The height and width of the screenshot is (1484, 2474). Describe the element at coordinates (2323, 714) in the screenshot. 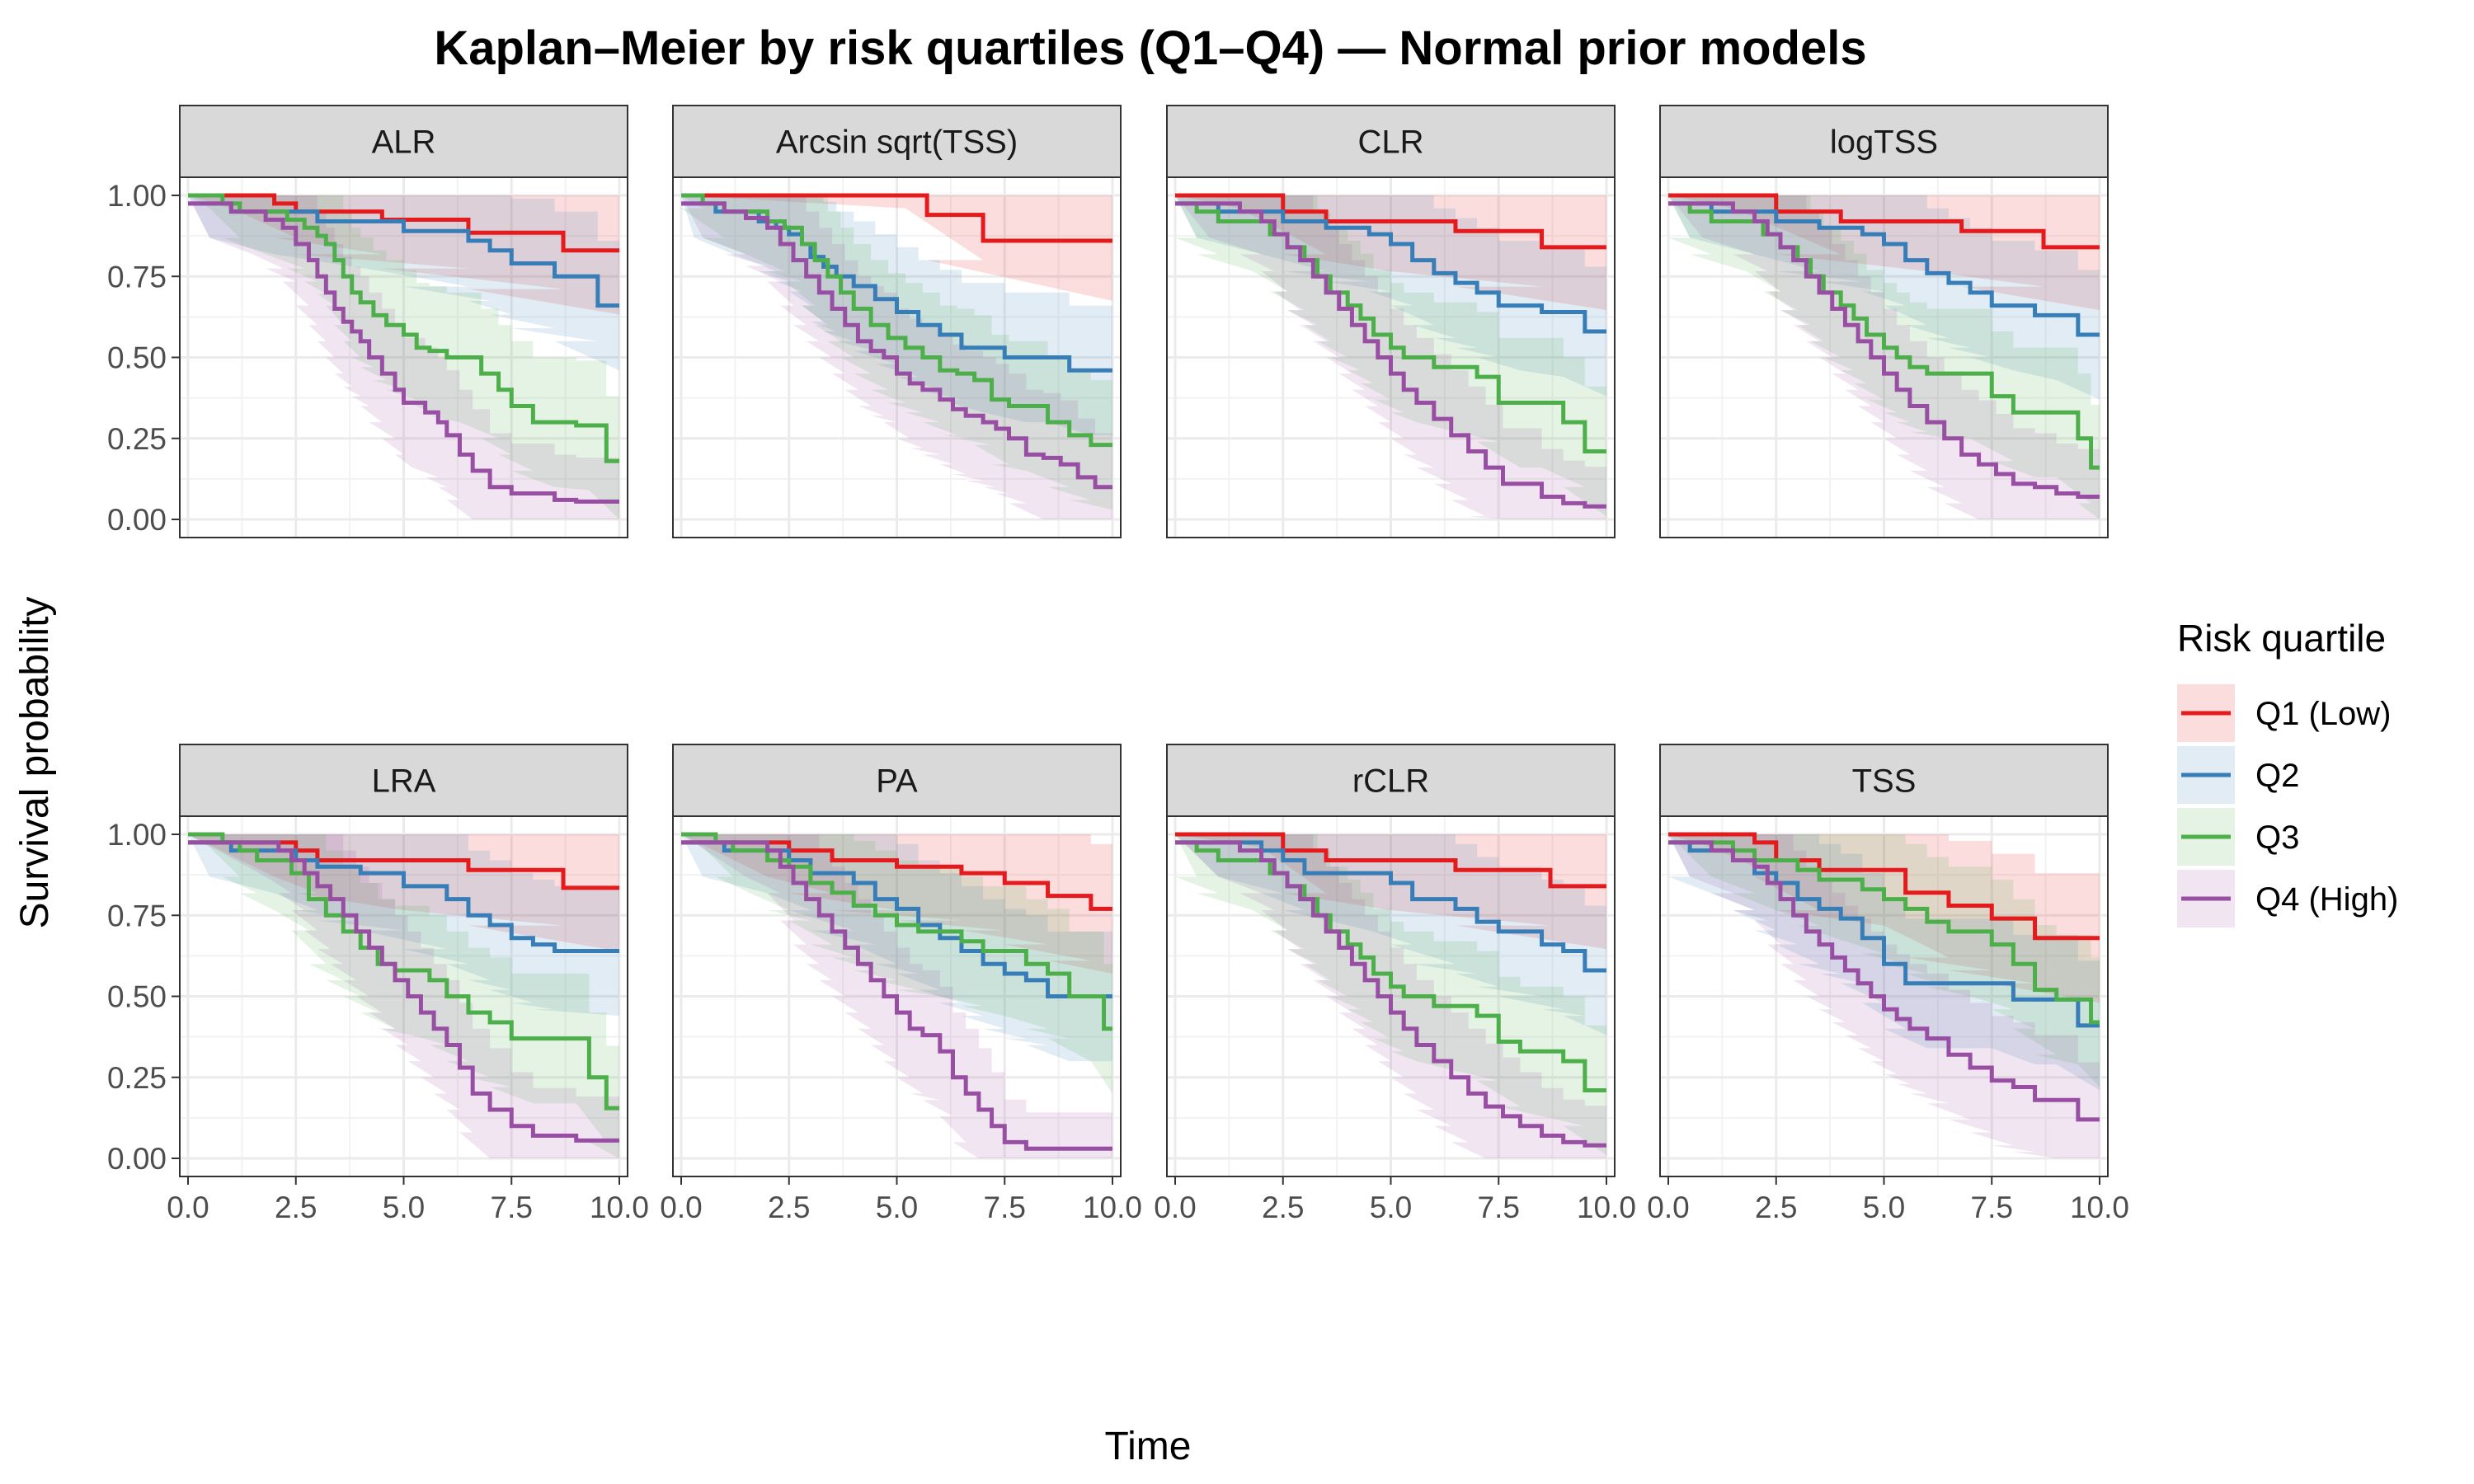

I see `legend-label: Q1 (Low)` at that location.